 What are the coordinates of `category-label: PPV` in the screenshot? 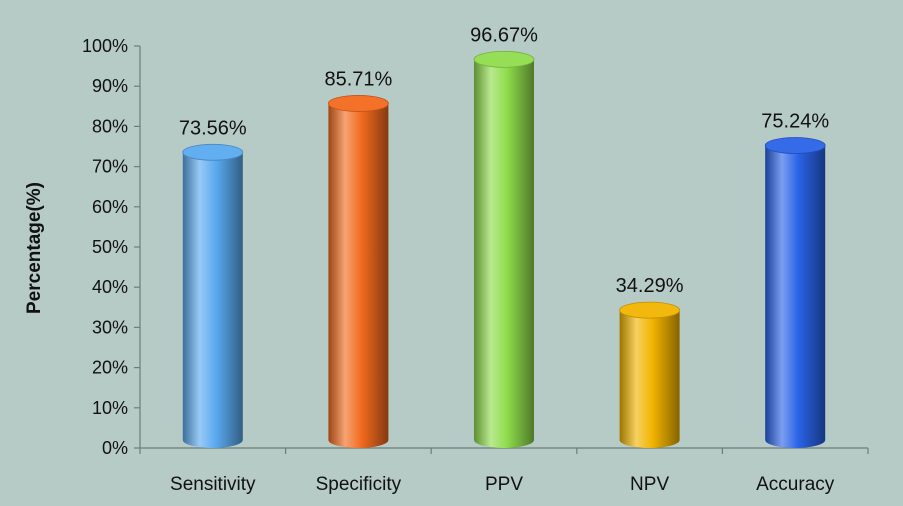 It's located at (504, 484).